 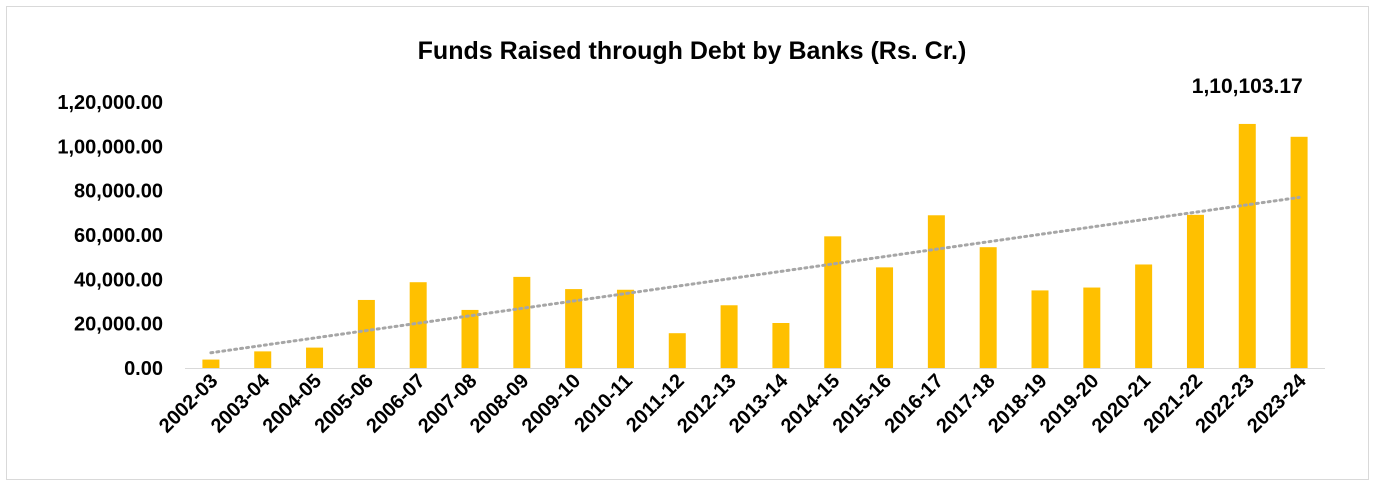 What do you see at coordinates (118, 325) in the screenshot?
I see `y-tick-label: 20,000.00` at bounding box center [118, 325].